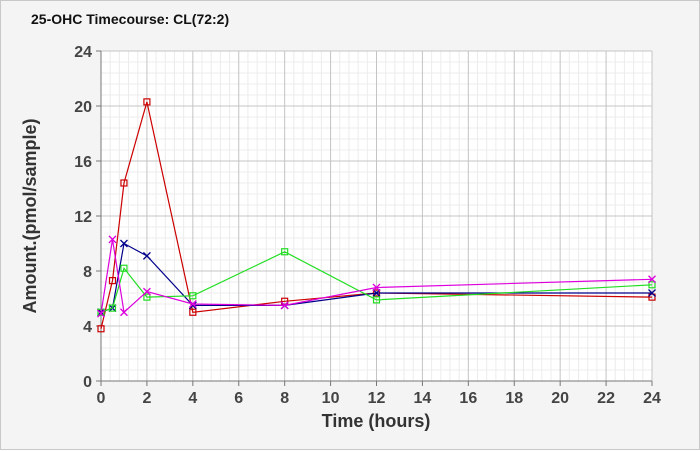 The width and height of the screenshot is (700, 451). Describe the element at coordinates (83, 217) in the screenshot. I see `y-tick-label: 12` at that location.